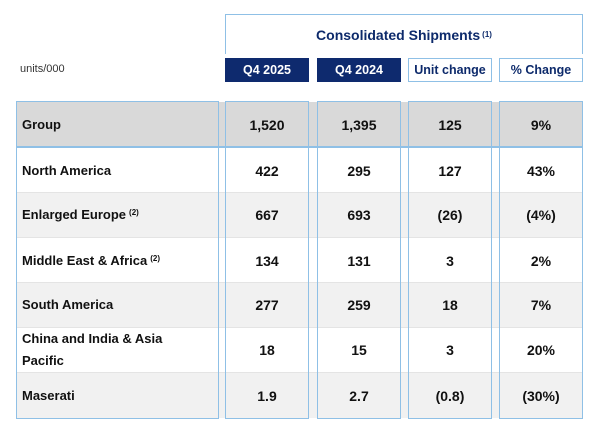 The image size is (599, 434). What do you see at coordinates (450, 70) in the screenshot?
I see `column-header-unit-change: Unit change` at bounding box center [450, 70].